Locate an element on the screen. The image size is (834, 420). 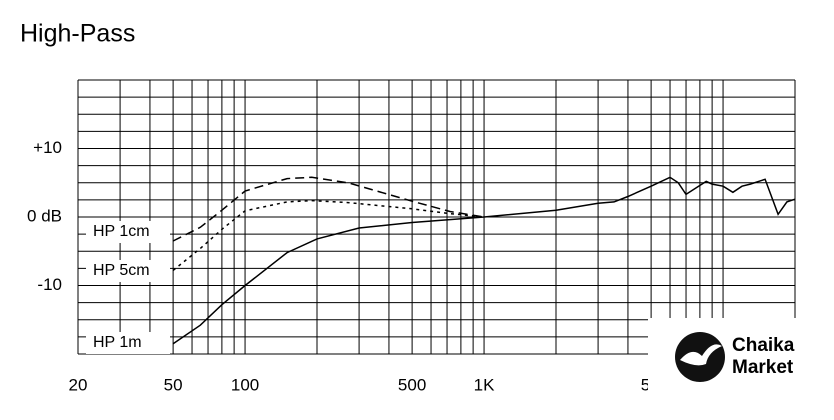
x-tick-label: 100 is located at coordinates (245, 384).